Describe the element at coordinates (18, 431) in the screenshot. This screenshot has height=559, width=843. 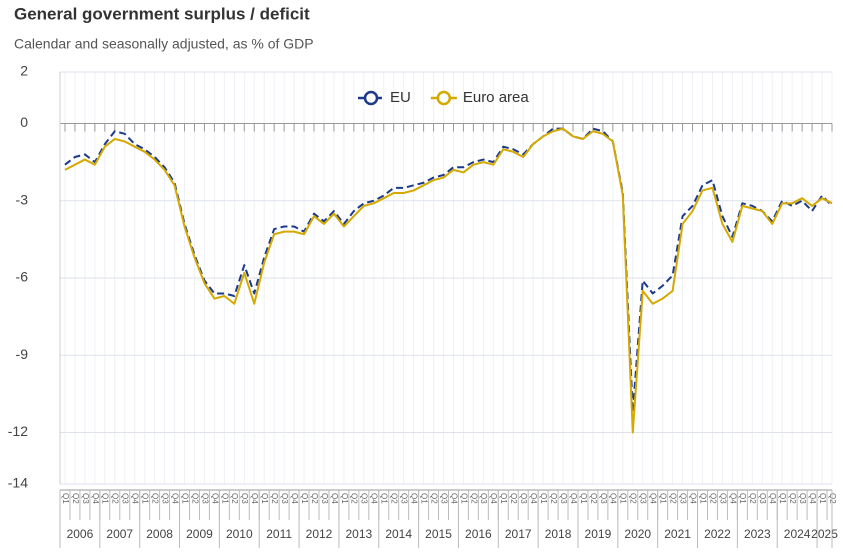
I see `y-tick-label: -12` at that location.